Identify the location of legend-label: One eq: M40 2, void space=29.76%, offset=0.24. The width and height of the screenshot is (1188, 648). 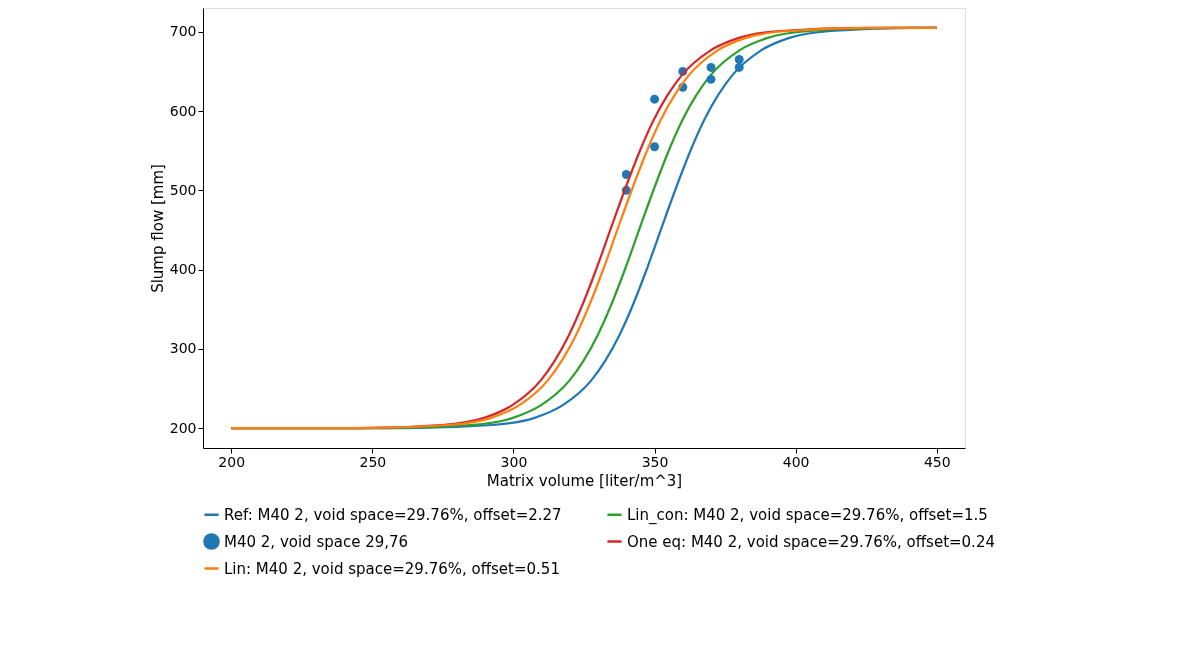
(811, 541).